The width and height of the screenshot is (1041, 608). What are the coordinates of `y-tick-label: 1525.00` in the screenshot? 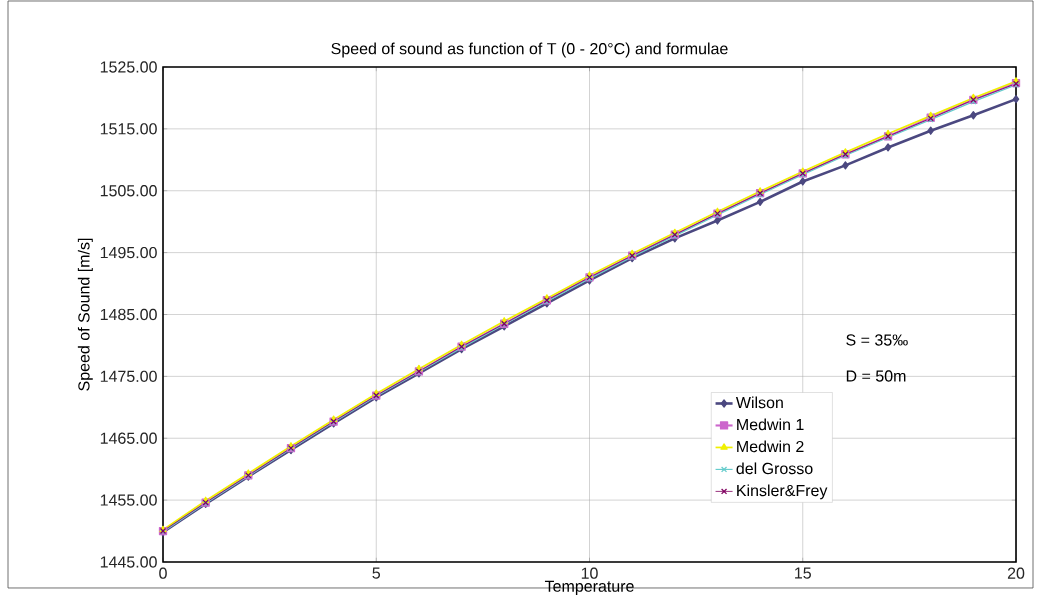 It's located at (128, 67).